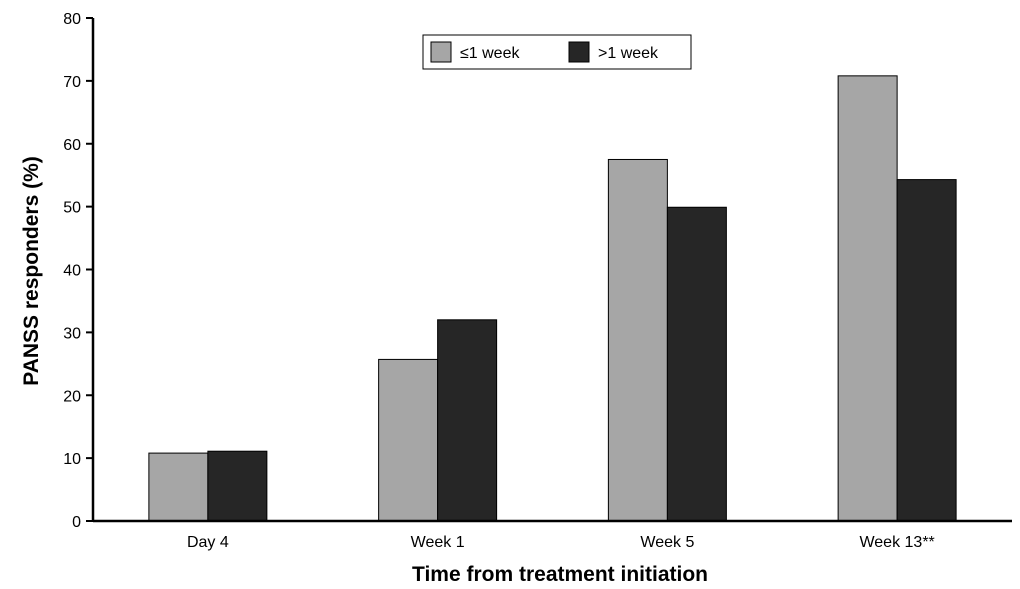 The height and width of the screenshot is (589, 1020). Describe the element at coordinates (438, 542) in the screenshot. I see `x-tick-label: Week 1` at that location.